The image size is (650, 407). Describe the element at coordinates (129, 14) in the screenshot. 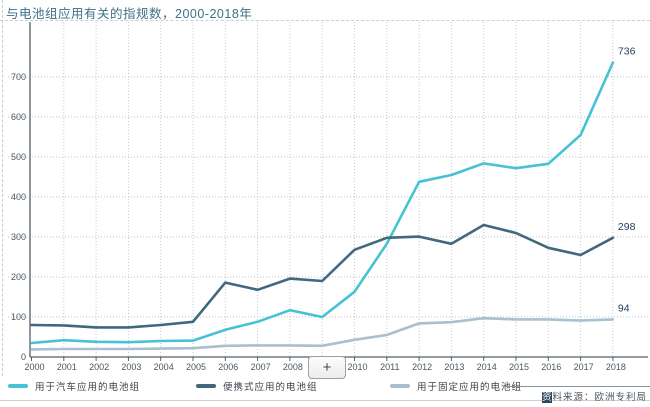

I see `chart-title: 与电池组应用有关的指规数，2000-2018年` at that location.